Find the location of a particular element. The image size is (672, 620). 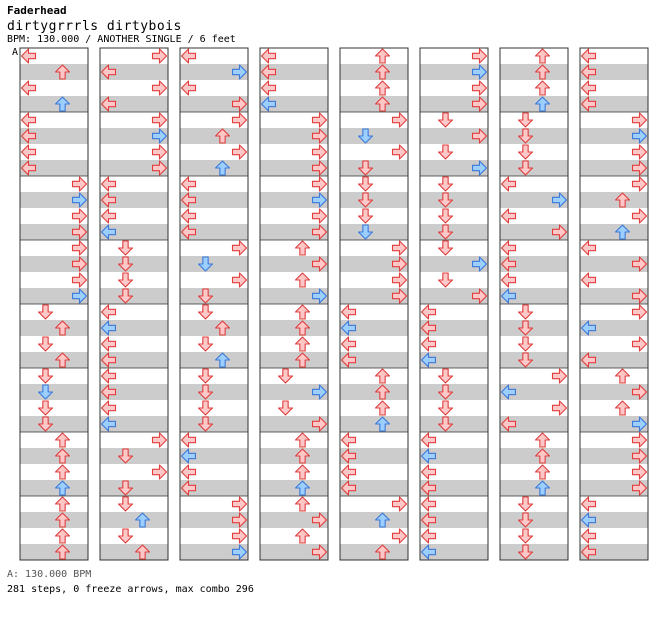

column-border is located at coordinates (214, 304).